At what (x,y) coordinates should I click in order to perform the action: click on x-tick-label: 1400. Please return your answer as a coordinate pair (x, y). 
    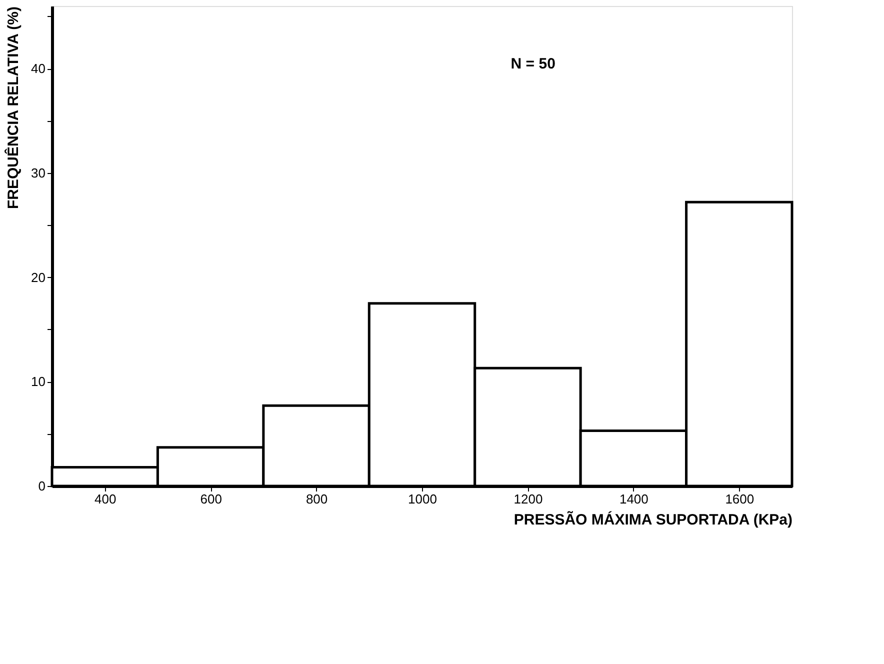
    Looking at the image, I should click on (633, 499).